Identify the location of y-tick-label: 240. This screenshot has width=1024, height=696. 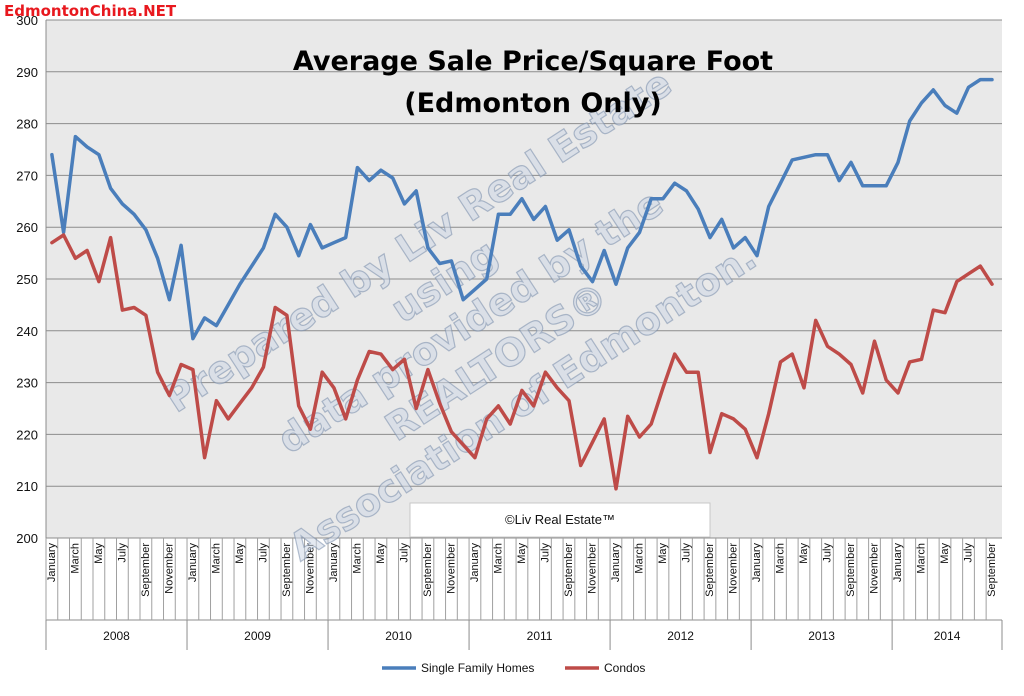
(27, 331).